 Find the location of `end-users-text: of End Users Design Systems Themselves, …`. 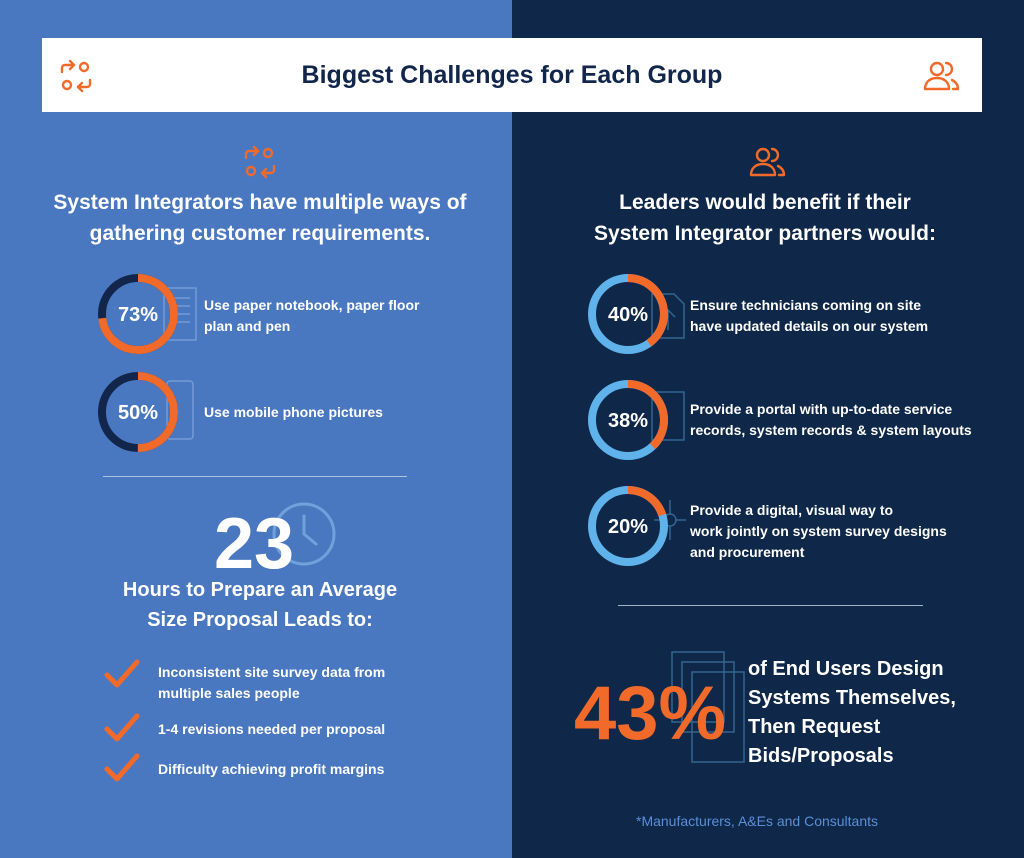

end-users-text: of End Users Design Systems Themselves, … is located at coordinates (852, 712).